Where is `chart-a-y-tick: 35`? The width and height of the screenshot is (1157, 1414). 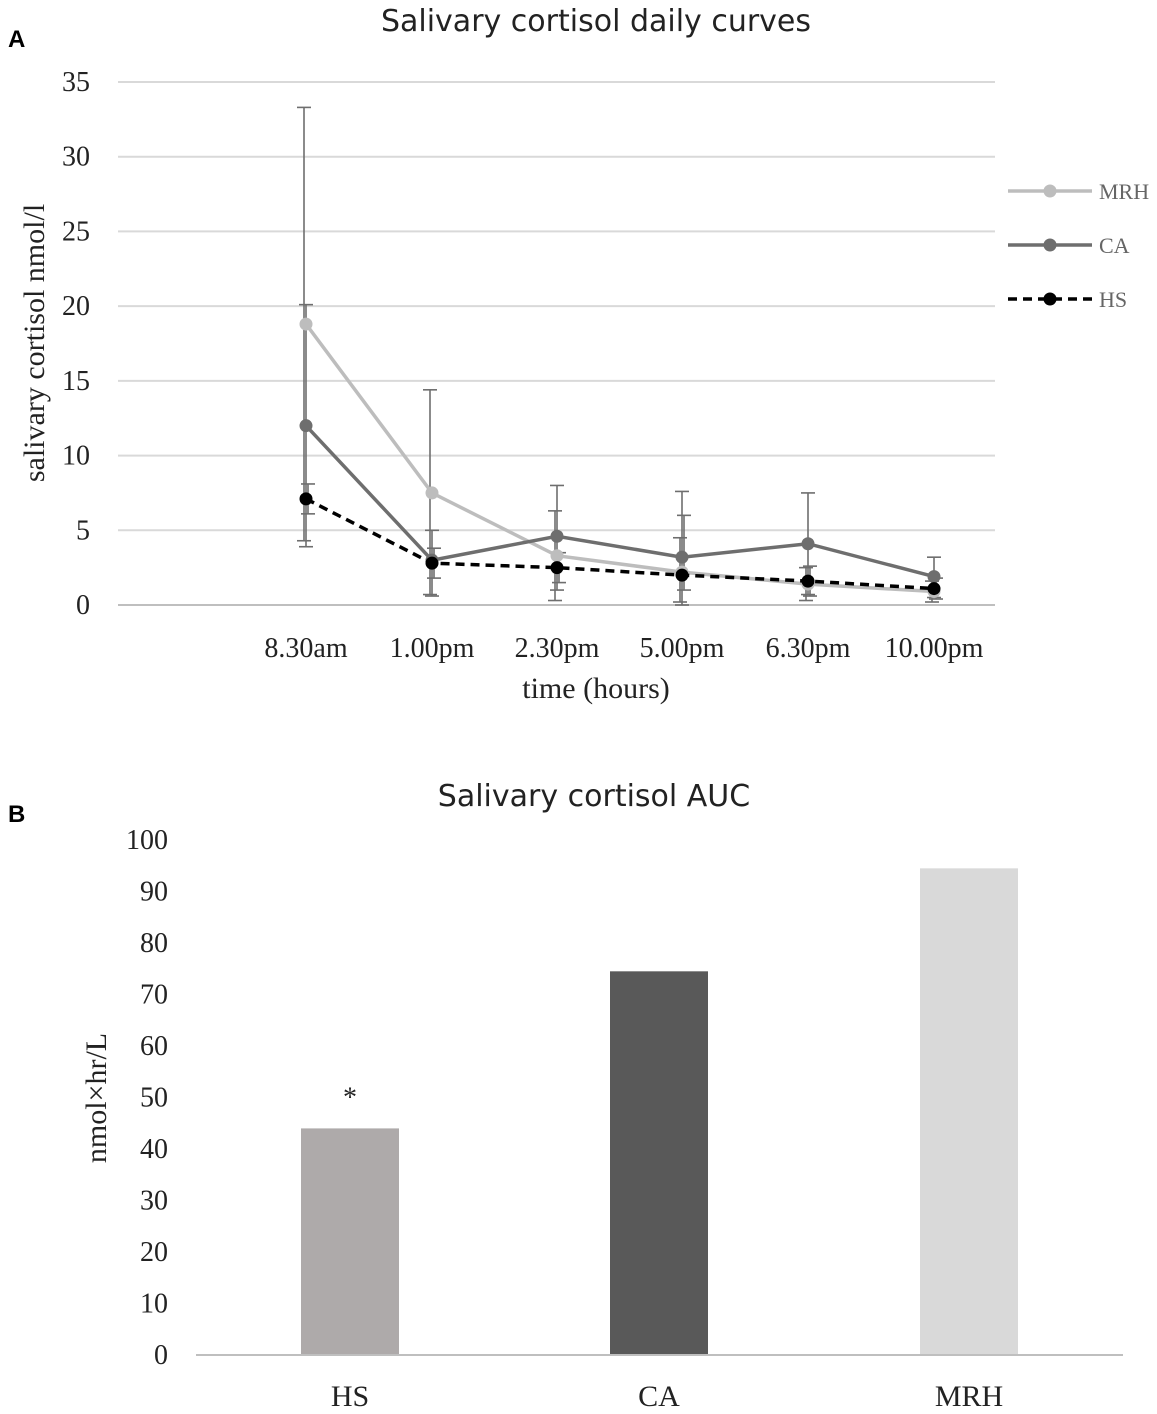 chart-a-y-tick: 35 is located at coordinates (76, 82).